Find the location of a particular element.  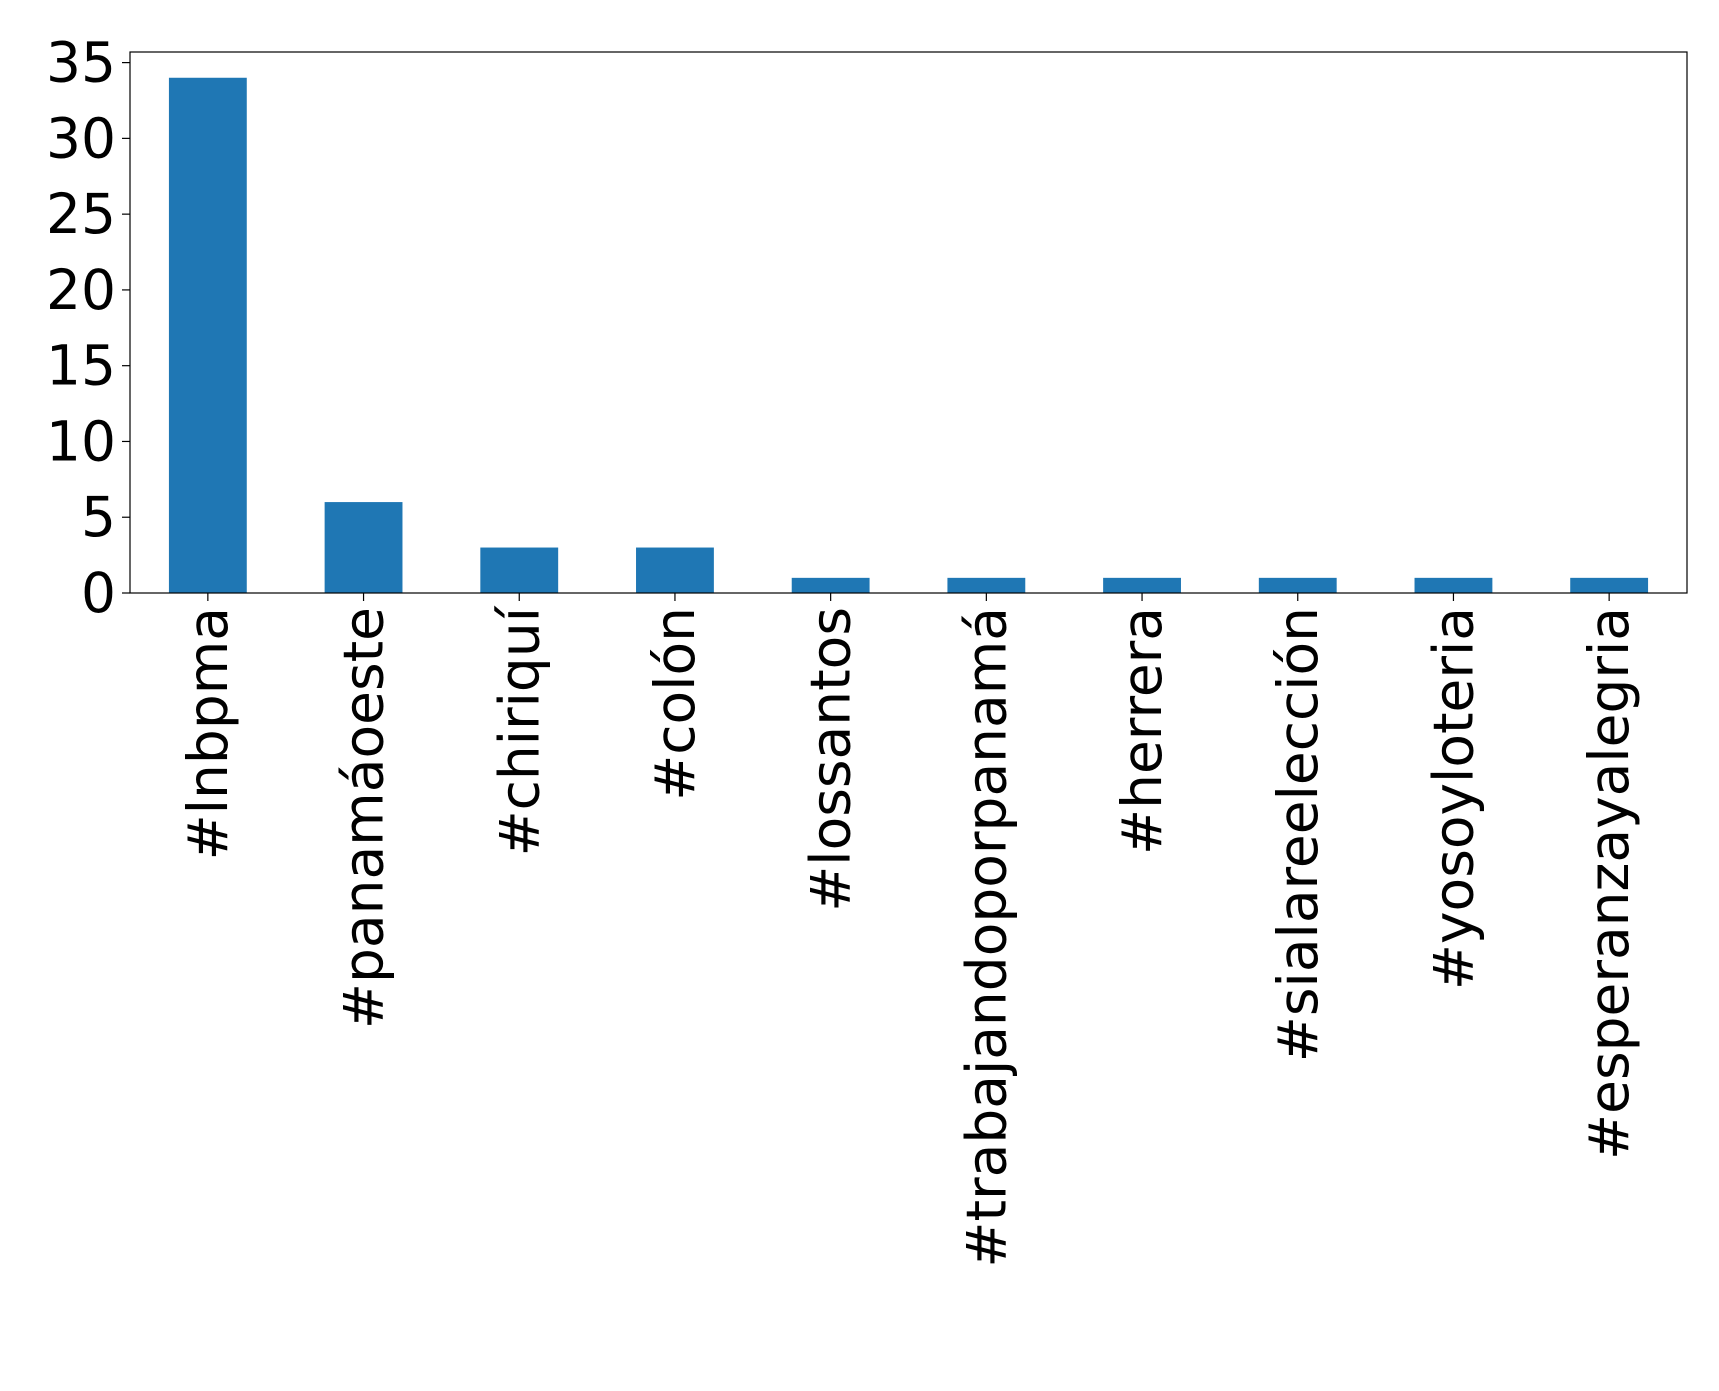

x-tick-label: #sialareelección is located at coordinates (1298, 834).